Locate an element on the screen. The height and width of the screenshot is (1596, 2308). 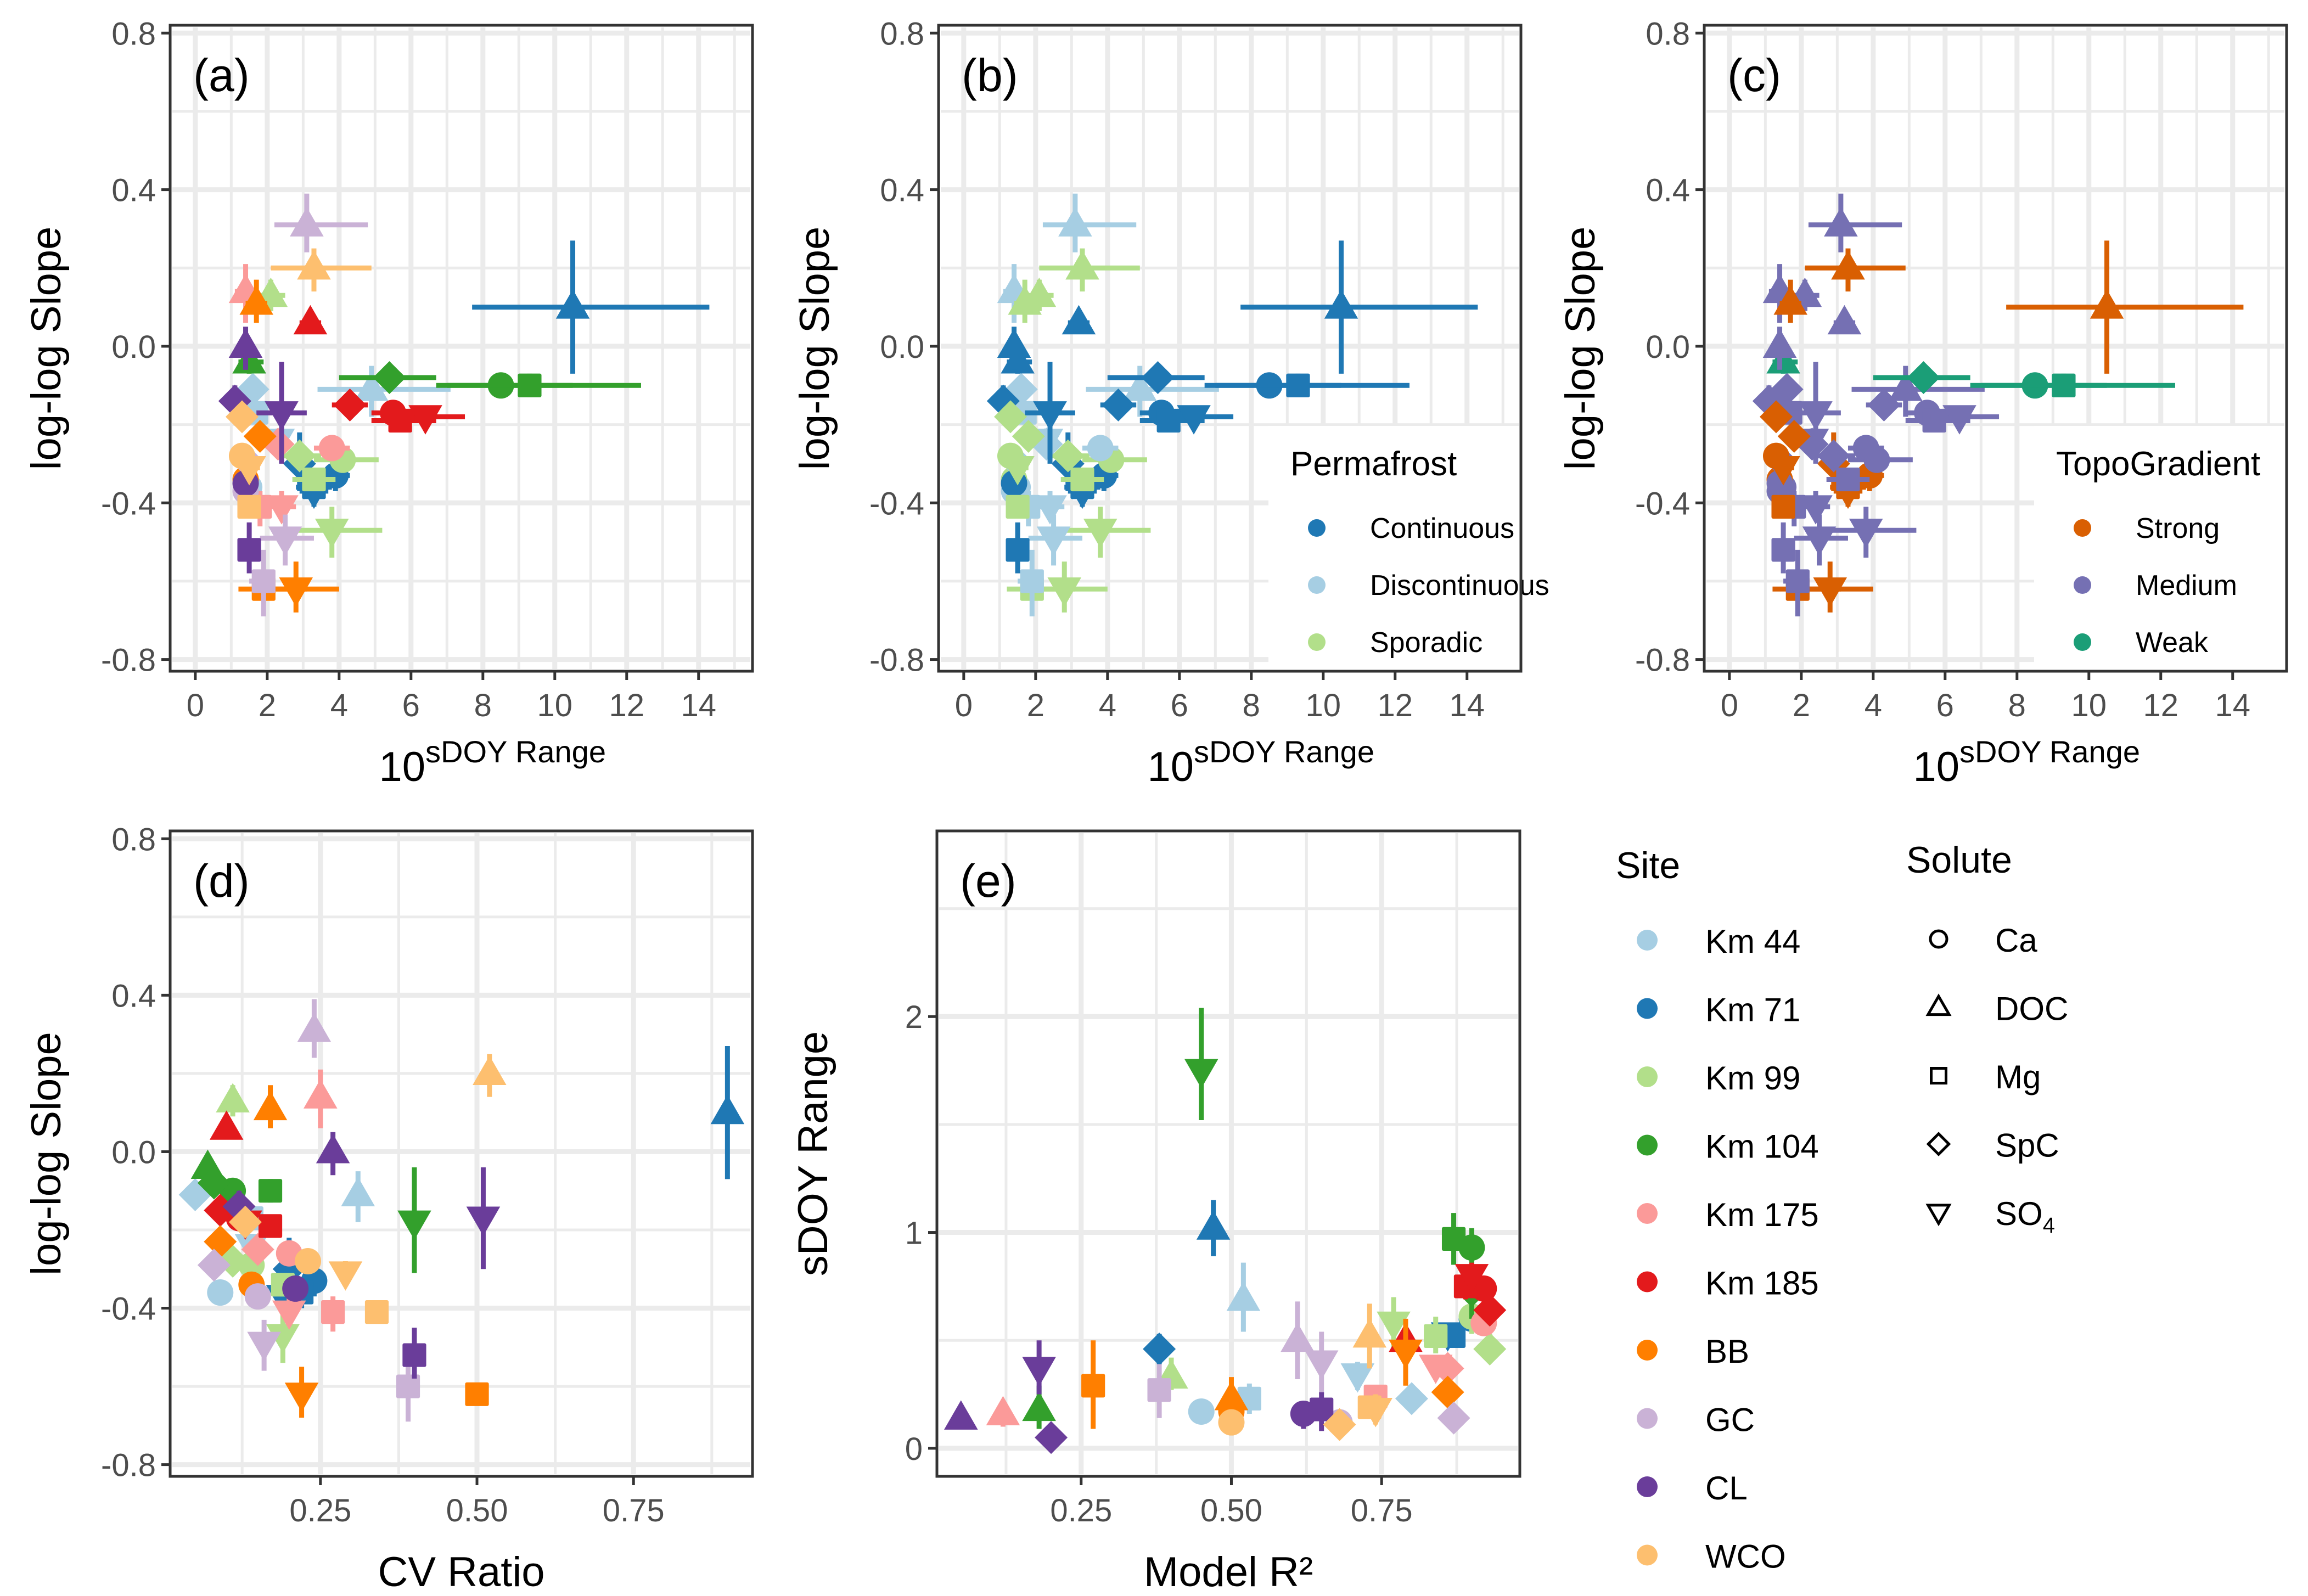
y-tick-label: 1 is located at coordinates (914, 1233).